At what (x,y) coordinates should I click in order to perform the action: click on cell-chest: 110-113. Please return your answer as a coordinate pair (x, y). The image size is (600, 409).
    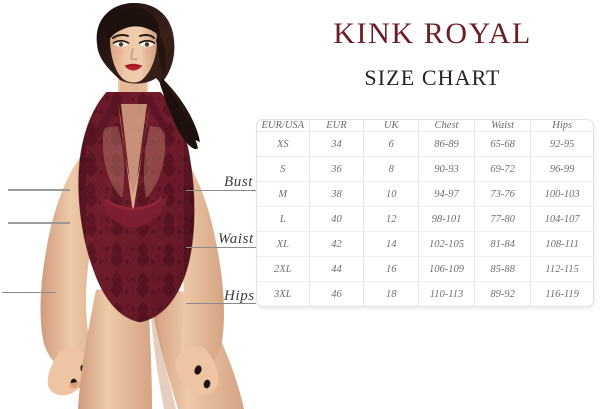
    Looking at the image, I should click on (446, 293).